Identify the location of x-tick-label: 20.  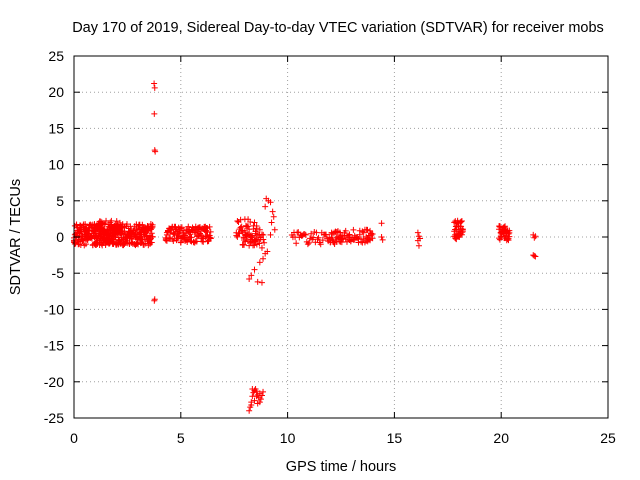
(501, 438).